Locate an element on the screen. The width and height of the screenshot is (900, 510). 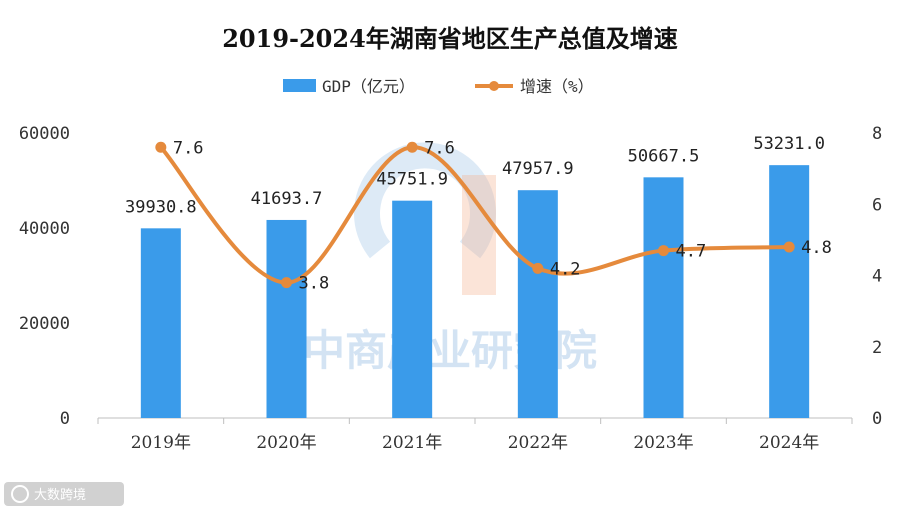
corner-logo: 大数跨境 is located at coordinates (64, 494).